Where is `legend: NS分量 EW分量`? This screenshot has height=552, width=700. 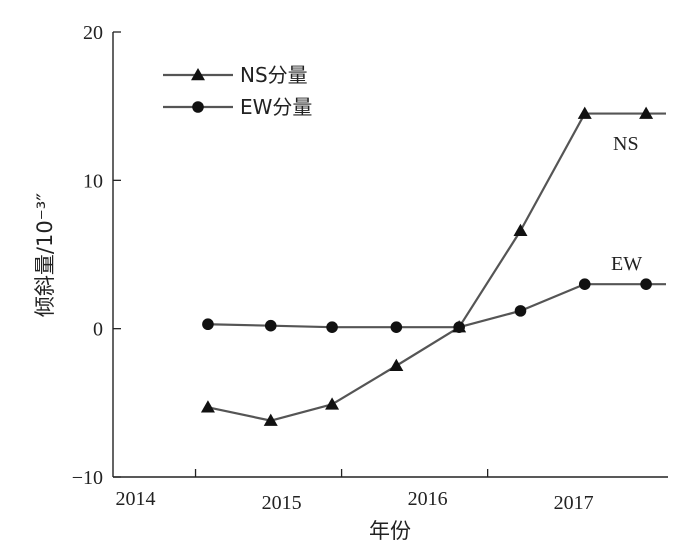 legend: NS分量 EW分量 is located at coordinates (237, 91).